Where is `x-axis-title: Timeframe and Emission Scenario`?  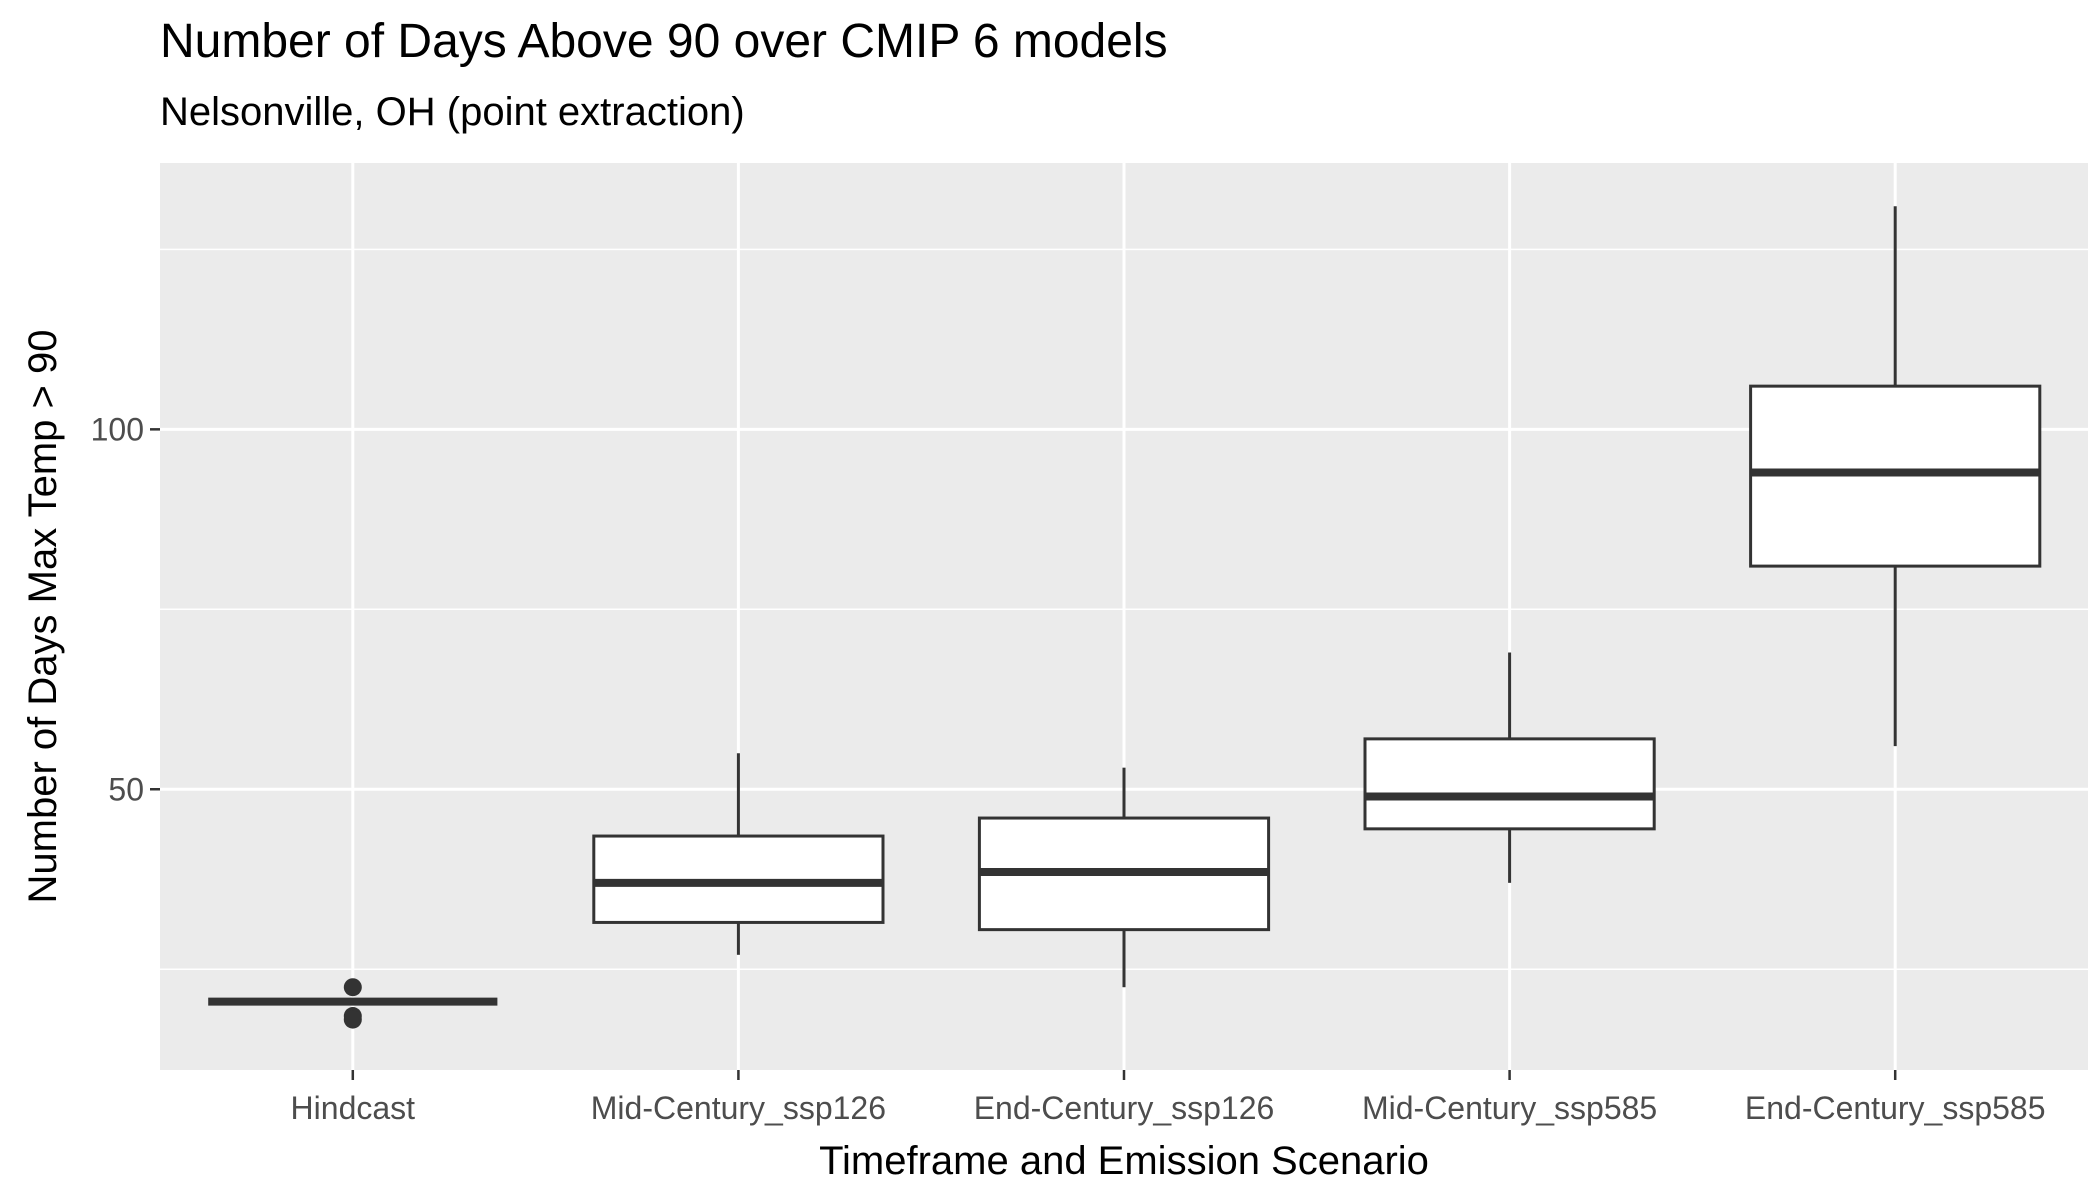
x-axis-title: Timeframe and Emission Scenario is located at coordinates (1124, 1161).